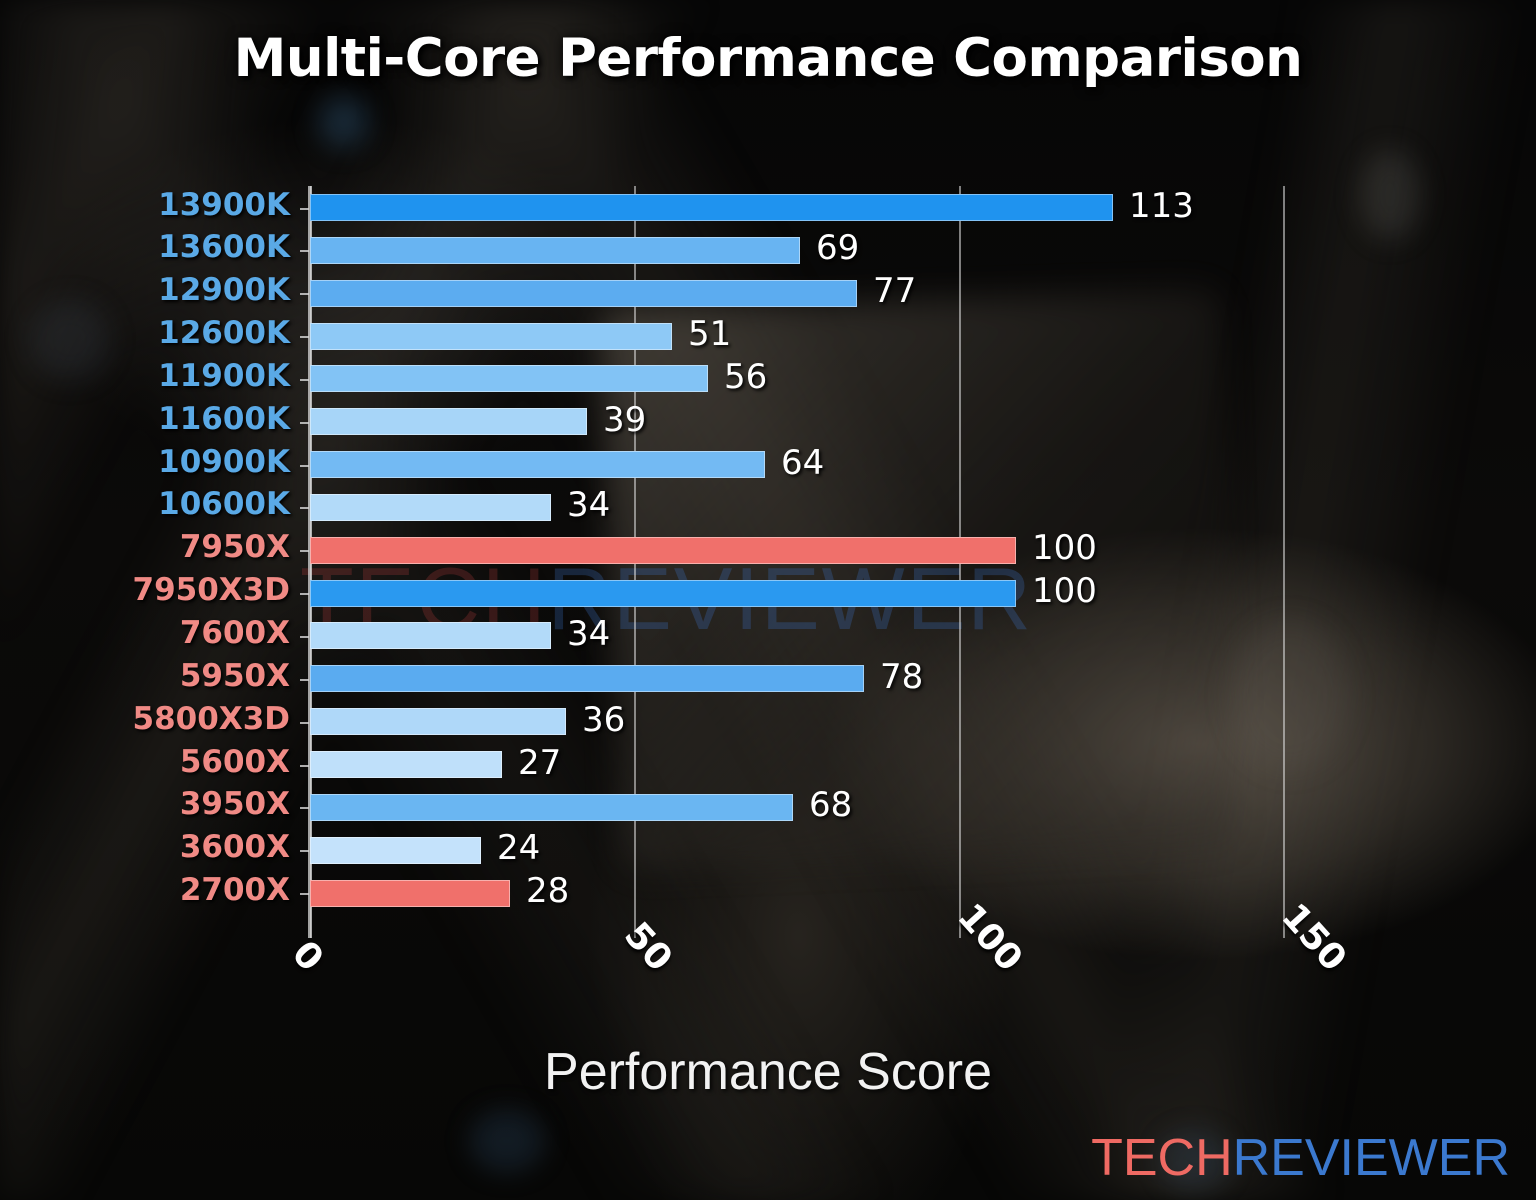 The image size is (1536, 1200). I want to click on y-label-11600k: 11600K, so click(224, 418).